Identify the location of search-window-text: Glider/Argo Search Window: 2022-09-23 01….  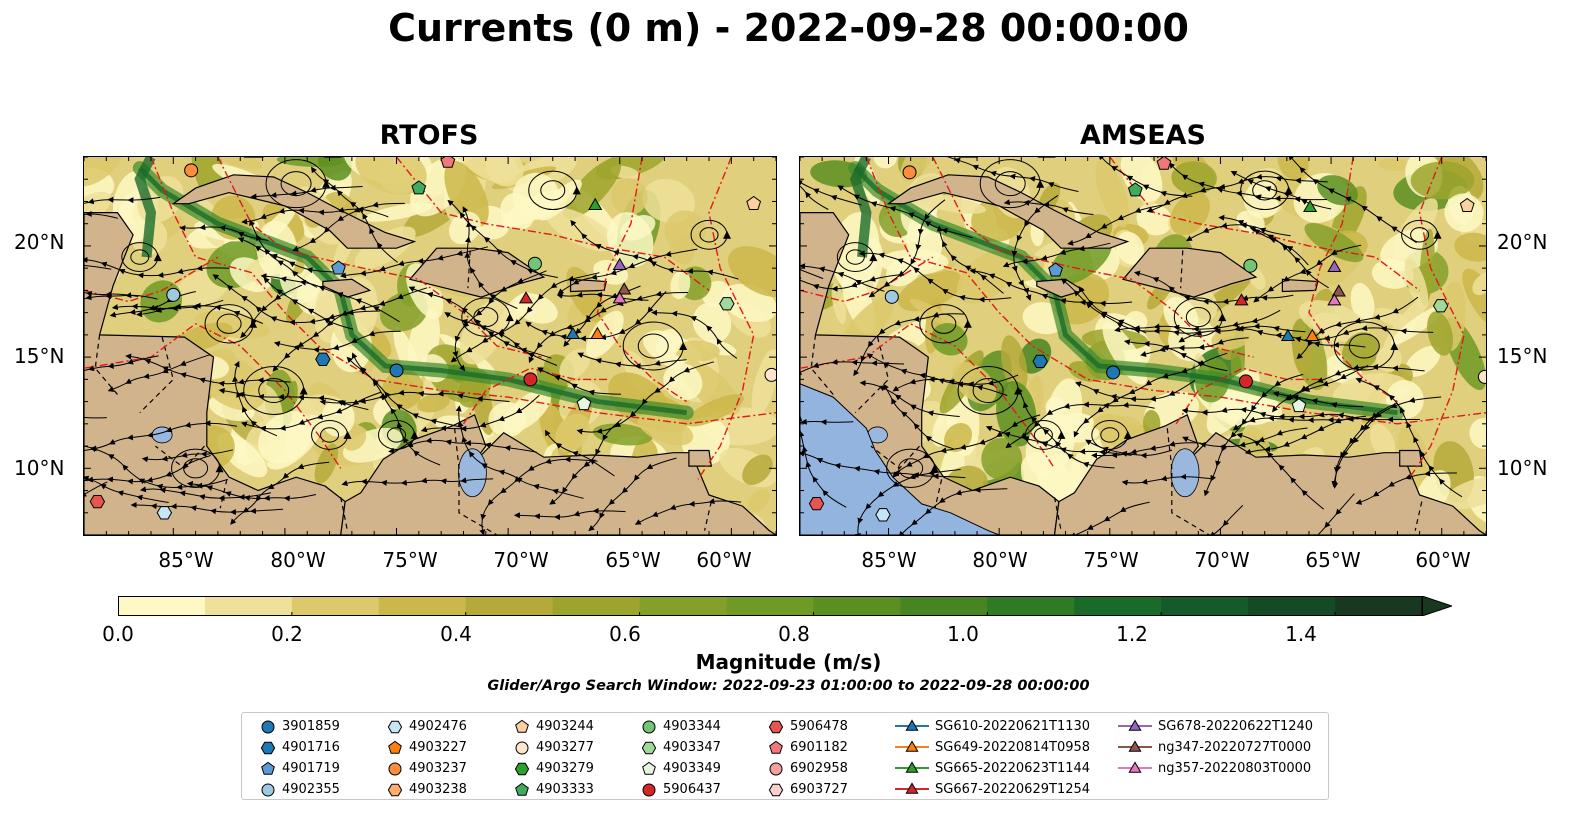
(788, 686).